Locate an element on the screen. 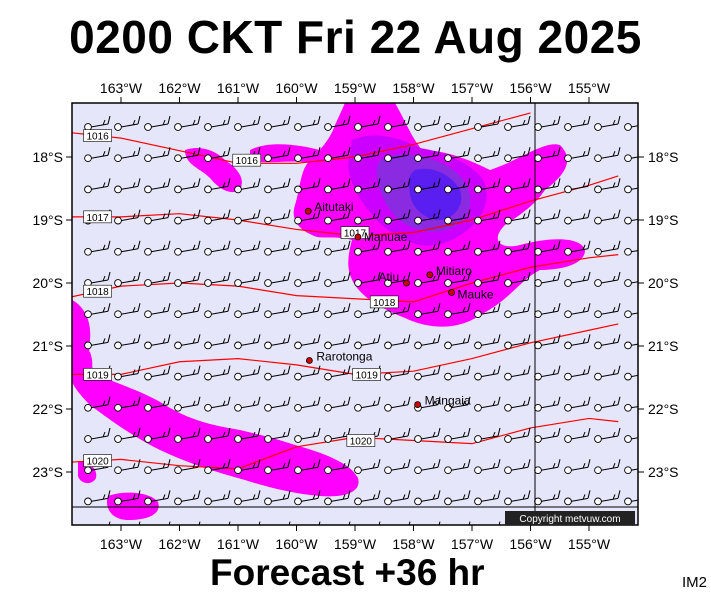 The width and height of the screenshot is (711, 600). place-marker is located at coordinates (406, 283).